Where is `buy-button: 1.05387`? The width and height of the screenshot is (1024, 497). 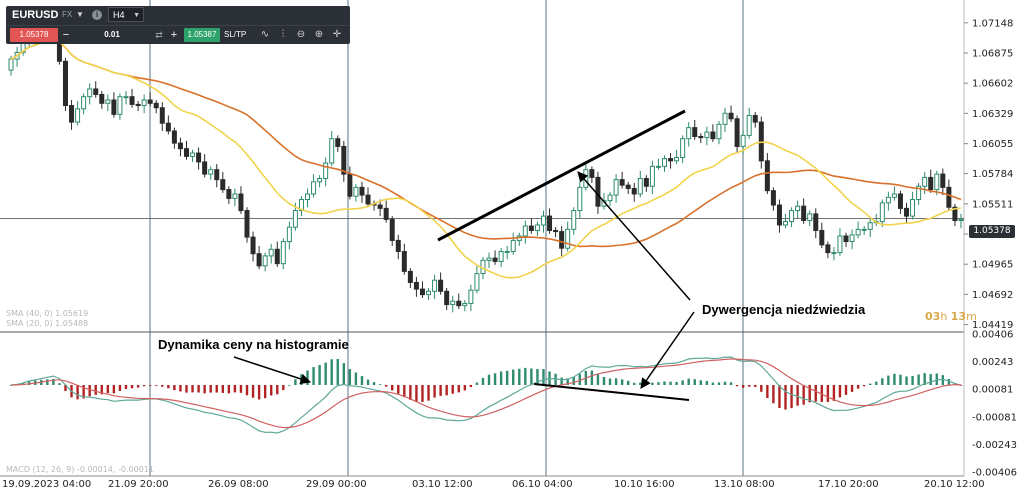
buy-button: 1.05387 is located at coordinates (202, 35).